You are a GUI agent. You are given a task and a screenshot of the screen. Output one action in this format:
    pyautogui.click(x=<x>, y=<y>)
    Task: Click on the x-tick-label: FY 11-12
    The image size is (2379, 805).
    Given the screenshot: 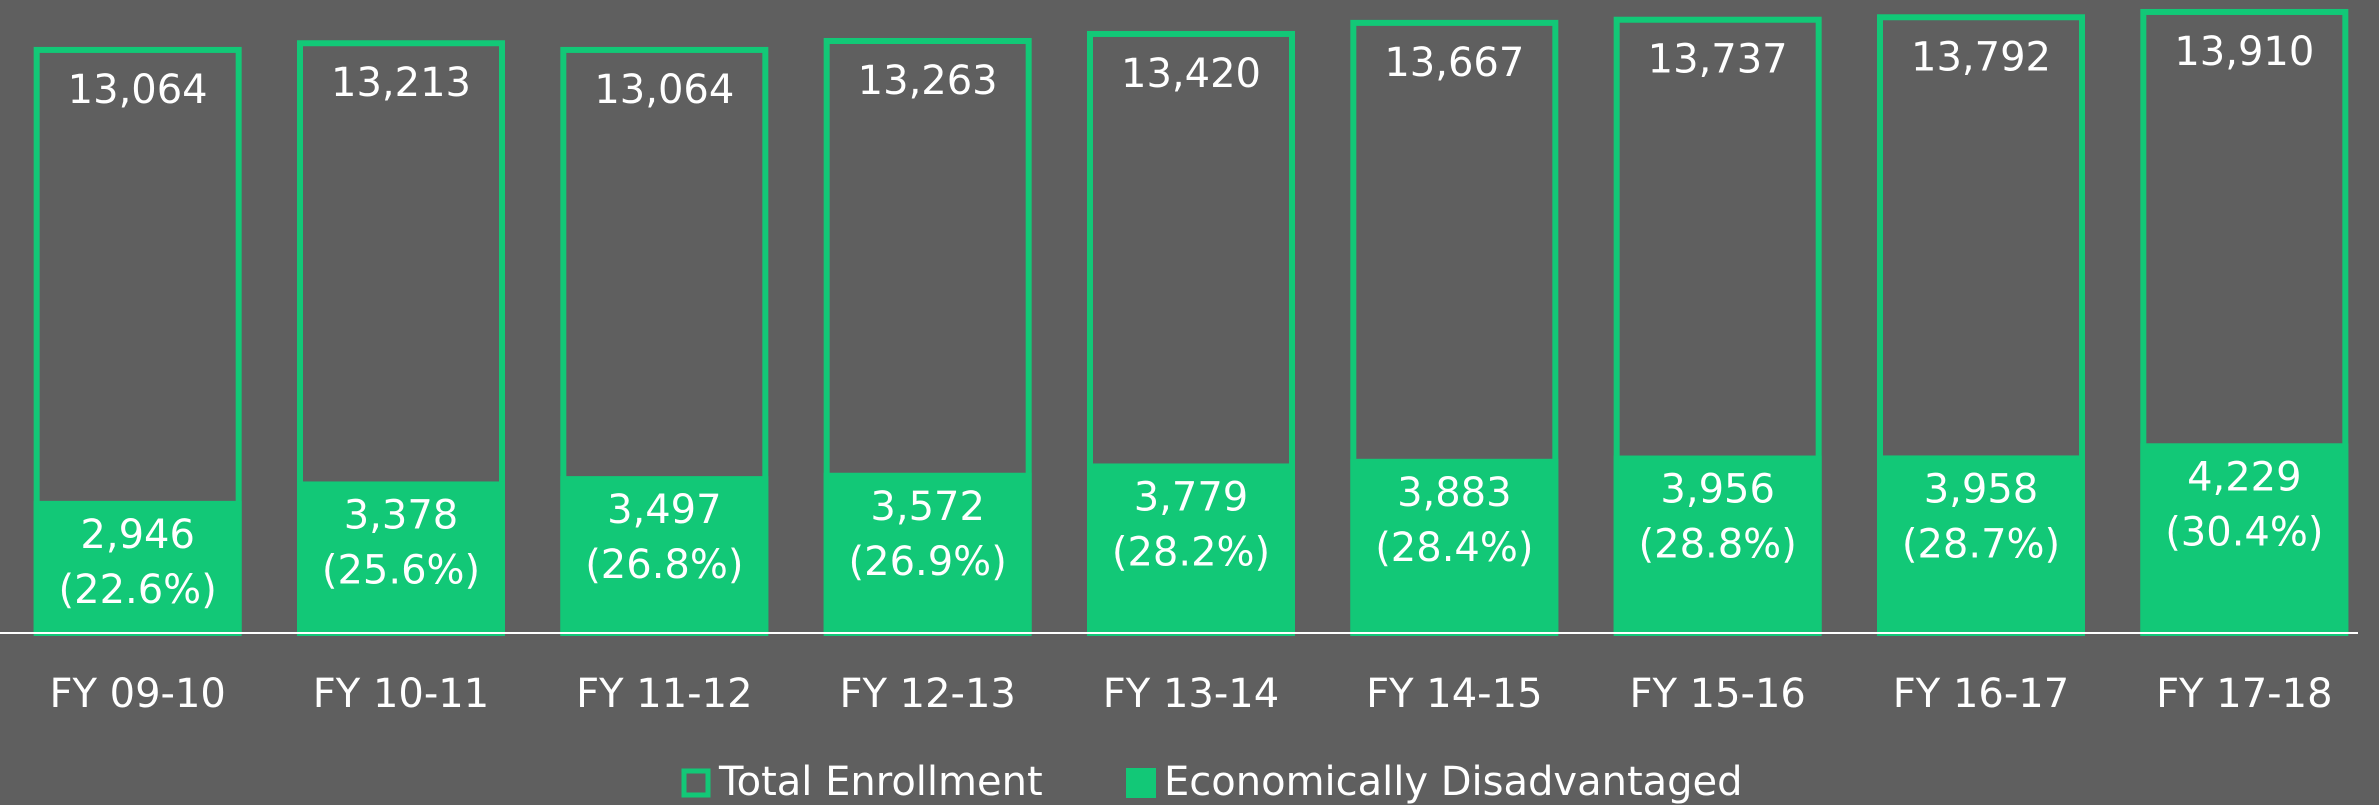 What is the action you would take?
    pyautogui.click(x=664, y=694)
    